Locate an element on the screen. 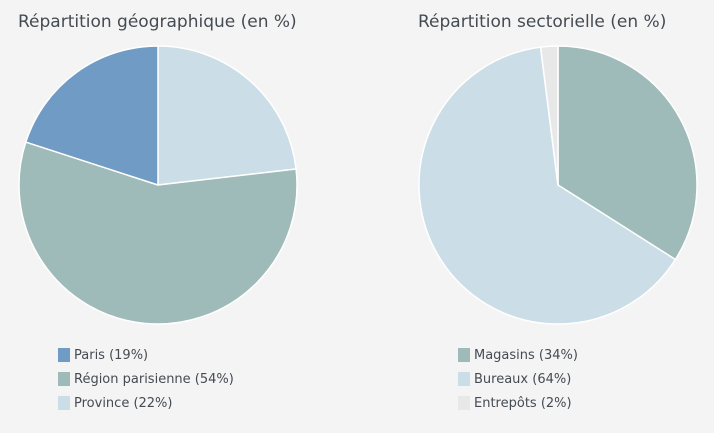 Image resolution: width=714 pixels, height=433 pixels. legend-item-paris: Paris (19%) is located at coordinates (146, 355).